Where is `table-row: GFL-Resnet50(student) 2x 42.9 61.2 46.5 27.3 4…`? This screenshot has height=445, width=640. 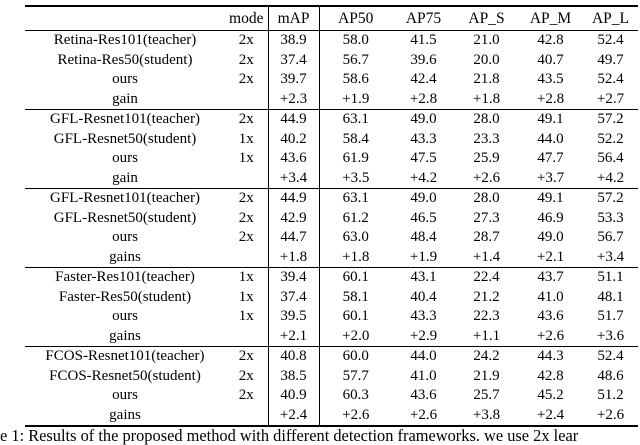 table-row: GFL-Resnet50(student) 2x 42.9 61.2 46.5 27.3 4… is located at coordinates (331, 218).